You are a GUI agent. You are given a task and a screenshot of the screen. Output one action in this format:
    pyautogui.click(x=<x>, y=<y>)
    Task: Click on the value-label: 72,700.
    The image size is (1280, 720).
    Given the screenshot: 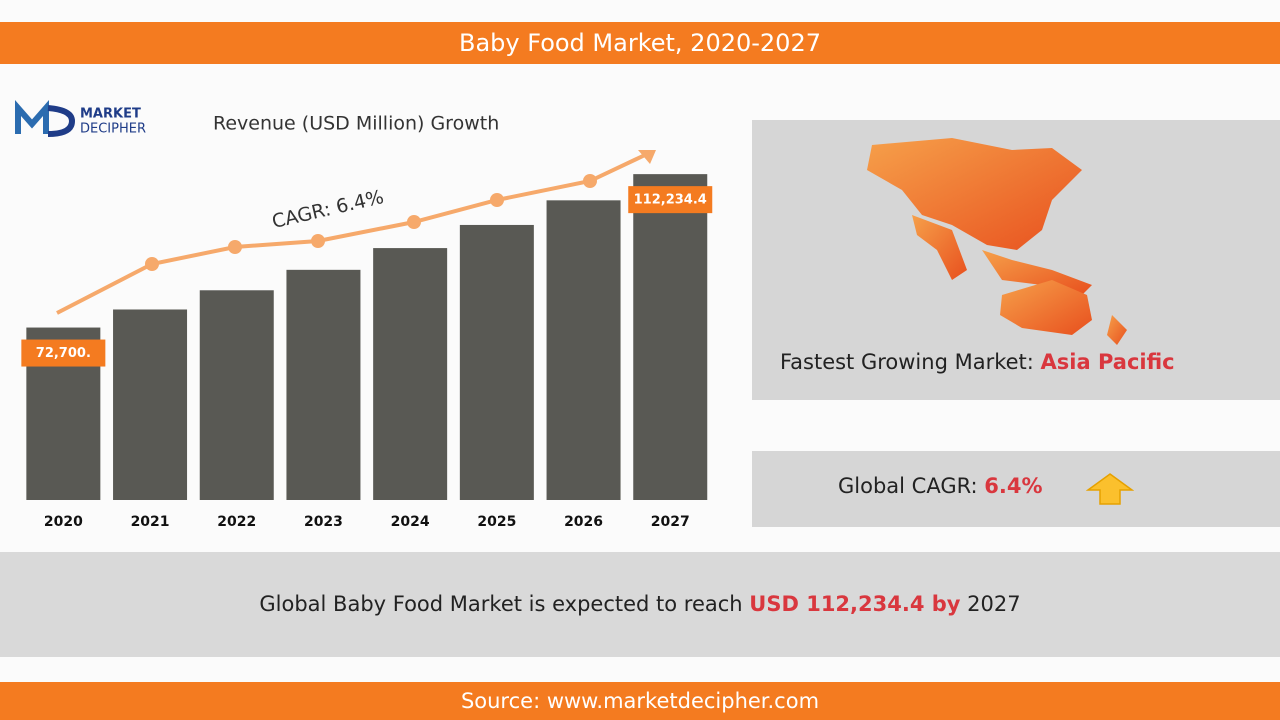 What is the action you would take?
    pyautogui.click(x=63, y=353)
    